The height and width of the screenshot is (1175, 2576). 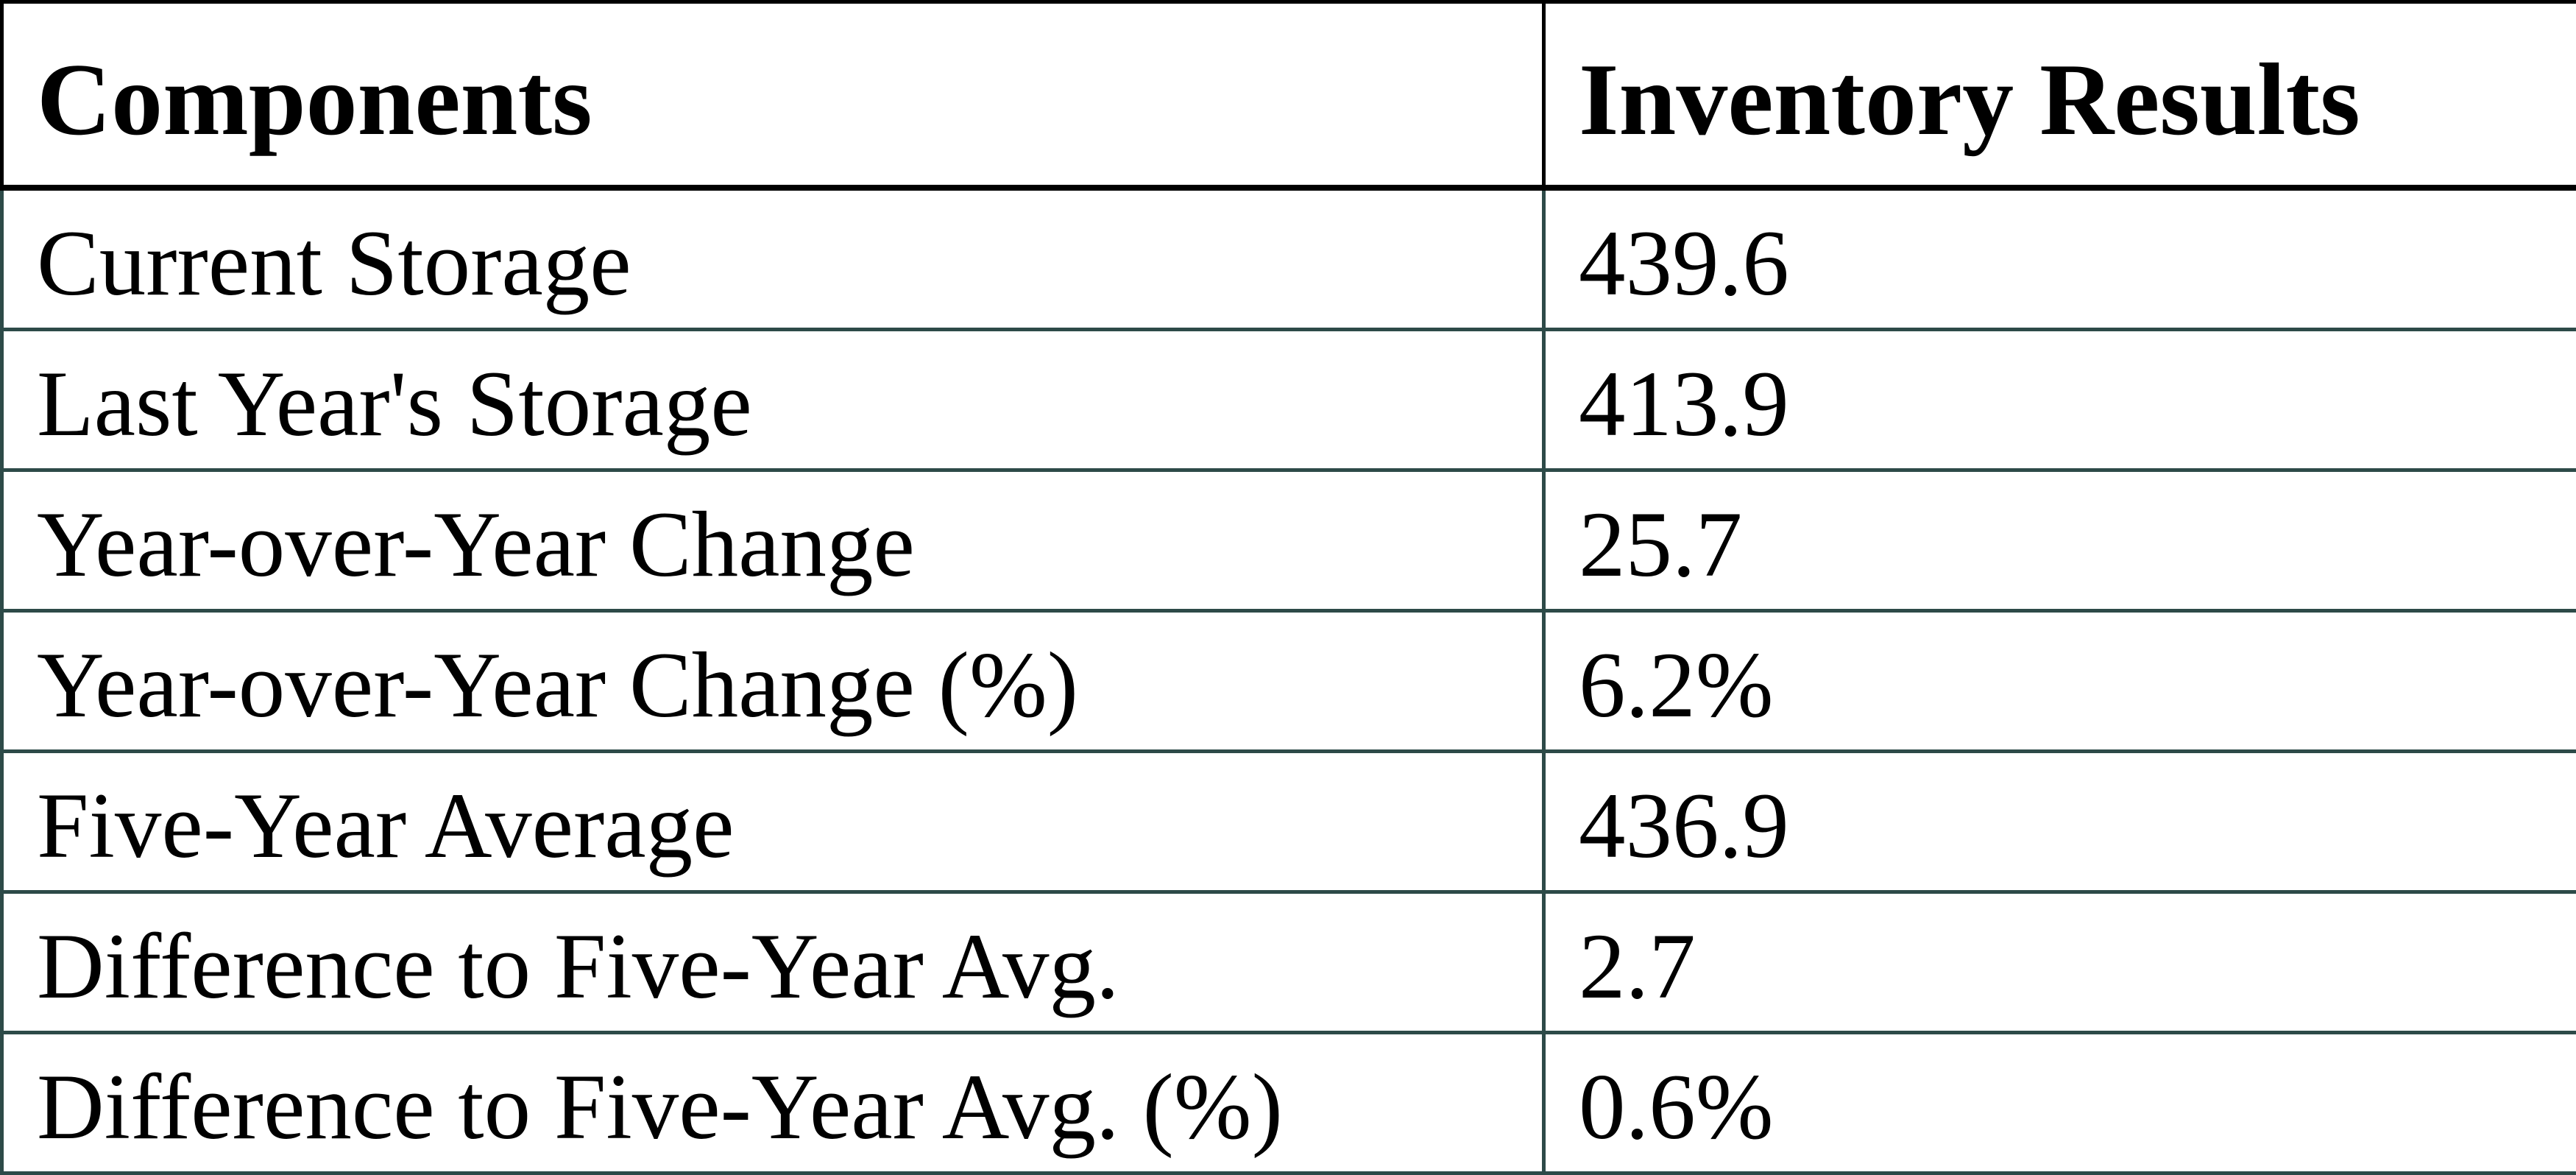 What do you see at coordinates (773, 962) in the screenshot?
I see `row-label-cell: Difference to Five-Year Avg.` at bounding box center [773, 962].